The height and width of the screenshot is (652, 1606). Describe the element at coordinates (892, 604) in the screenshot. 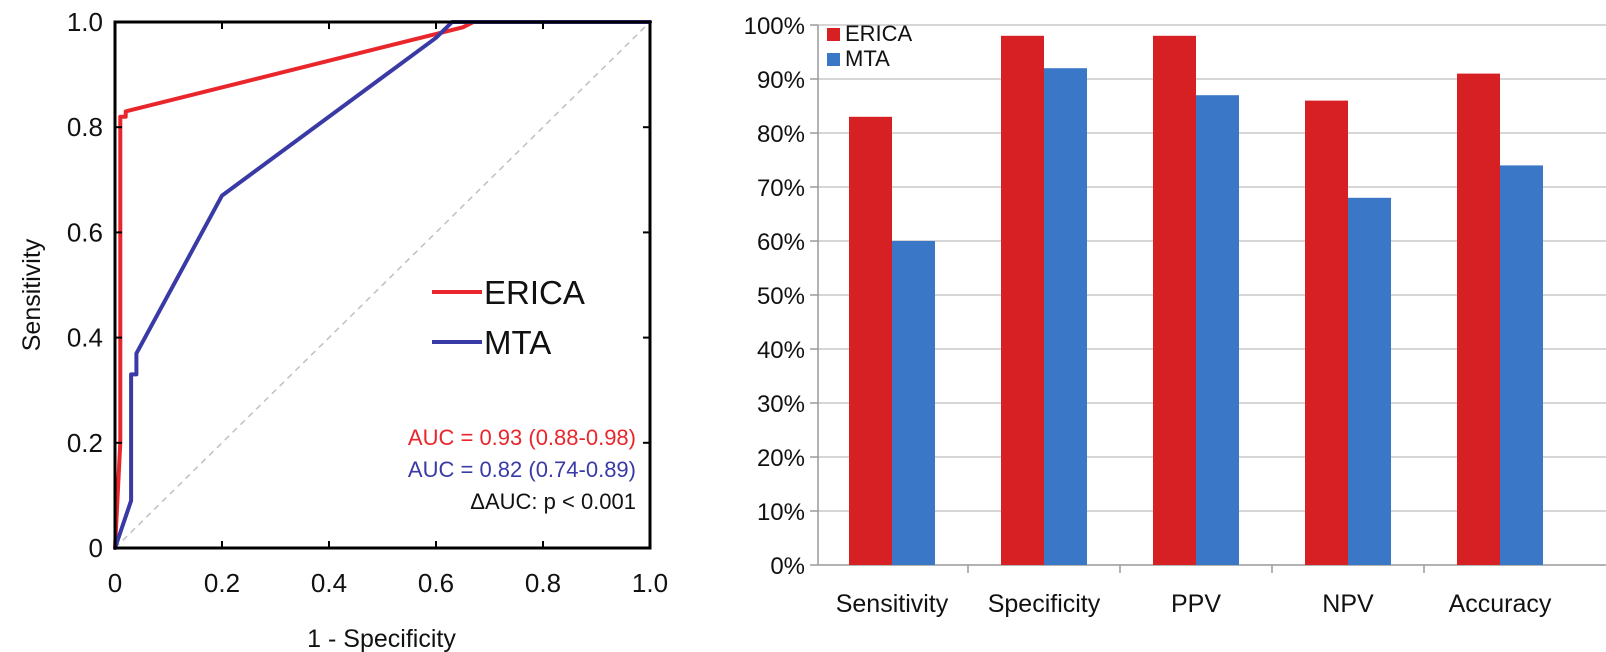

I see `category-label: Sensitivity` at that location.